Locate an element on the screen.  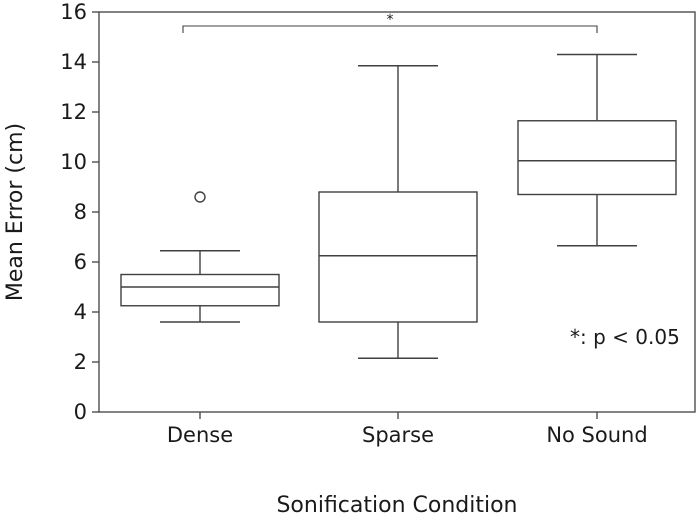
box-no-sound is located at coordinates (597, 150).